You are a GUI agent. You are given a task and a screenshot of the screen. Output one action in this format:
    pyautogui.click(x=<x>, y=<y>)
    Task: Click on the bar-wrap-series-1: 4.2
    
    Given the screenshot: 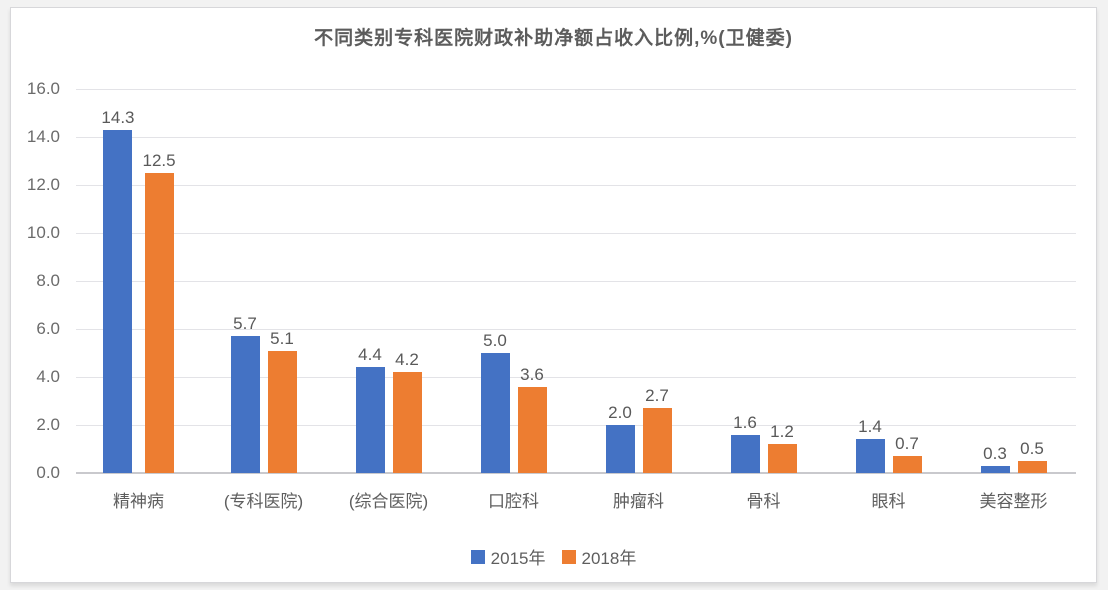 What is the action you would take?
    pyautogui.click(x=407, y=281)
    